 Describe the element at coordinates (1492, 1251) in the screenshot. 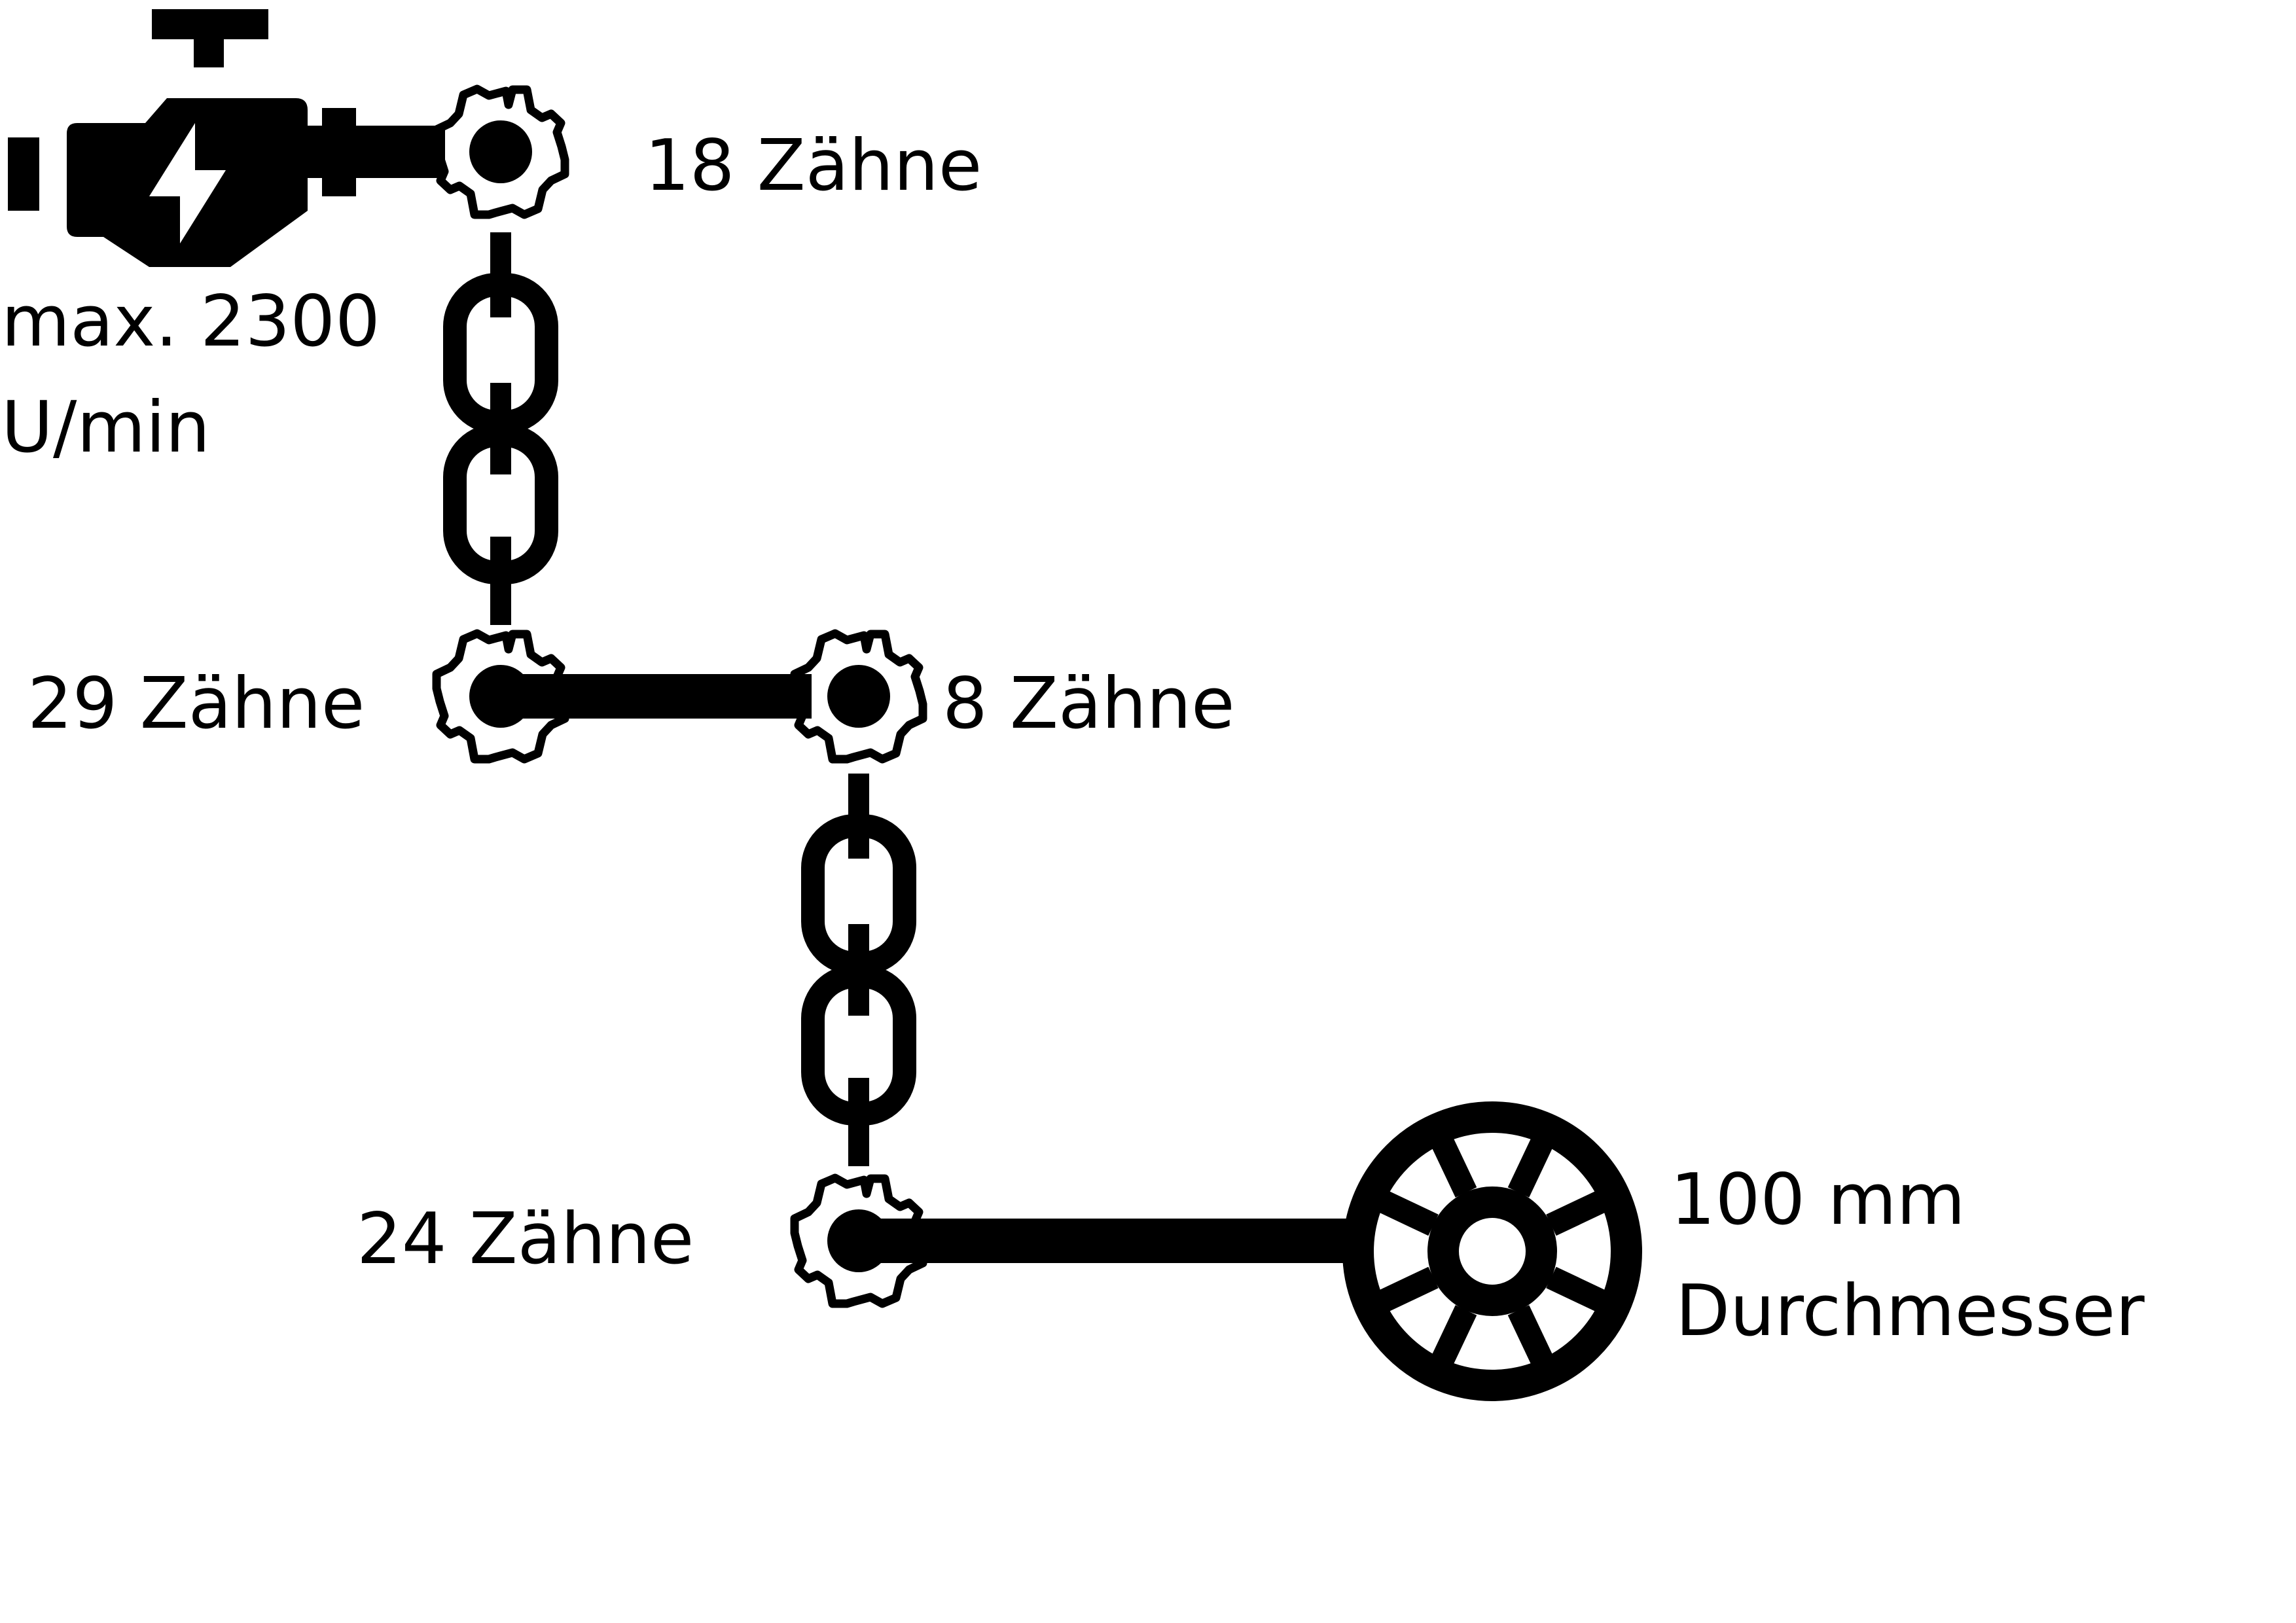

I see `wheel-icon` at that location.